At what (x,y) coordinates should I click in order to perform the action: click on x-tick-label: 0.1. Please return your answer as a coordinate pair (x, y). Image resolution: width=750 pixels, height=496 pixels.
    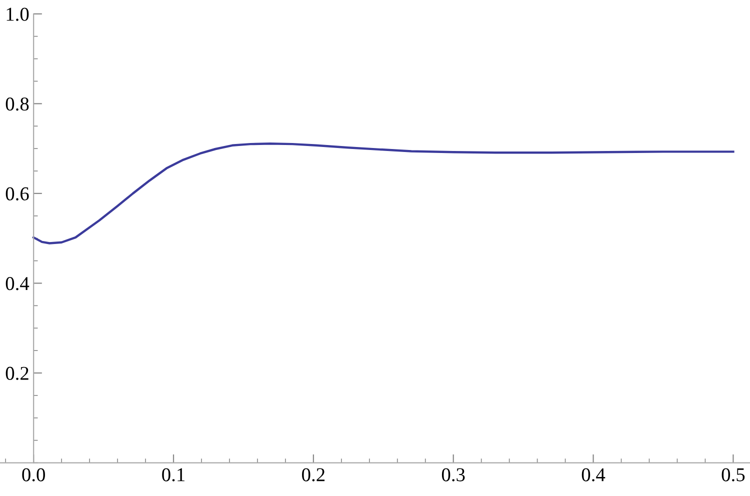
    Looking at the image, I should click on (173, 475).